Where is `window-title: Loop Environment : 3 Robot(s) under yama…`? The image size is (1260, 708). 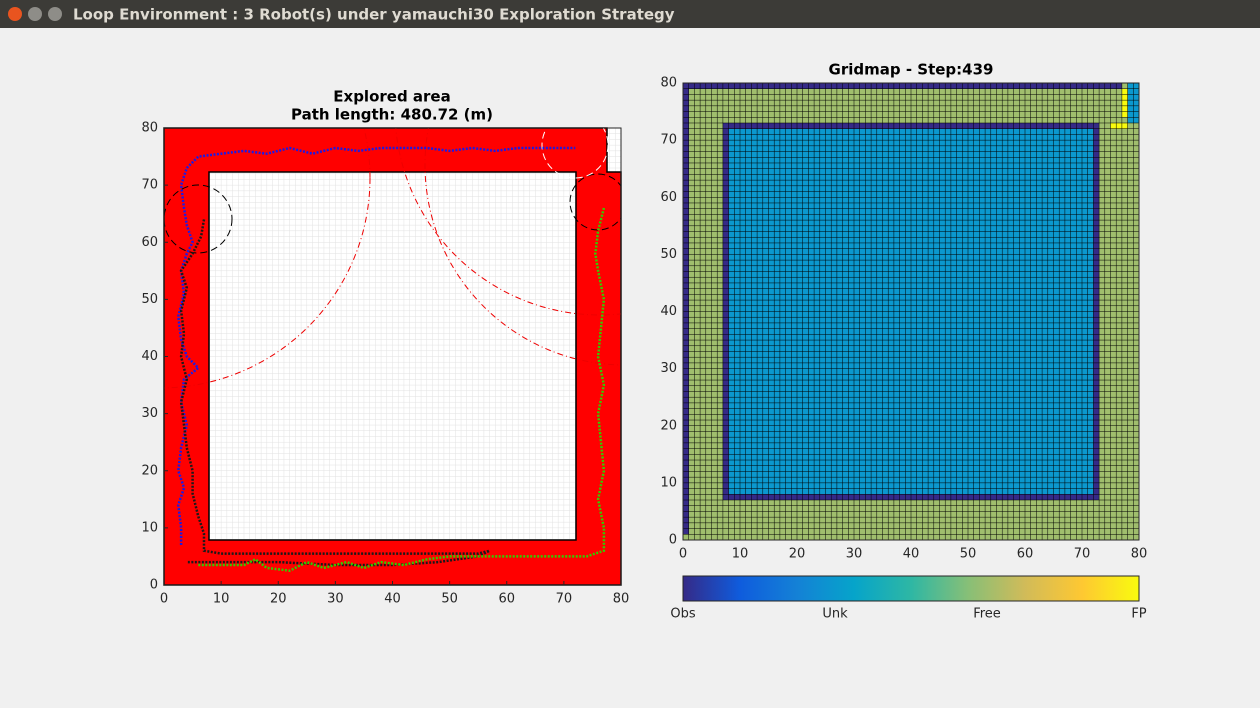
window-title: Loop Environment : 3 Robot(s) under yama… is located at coordinates (374, 15).